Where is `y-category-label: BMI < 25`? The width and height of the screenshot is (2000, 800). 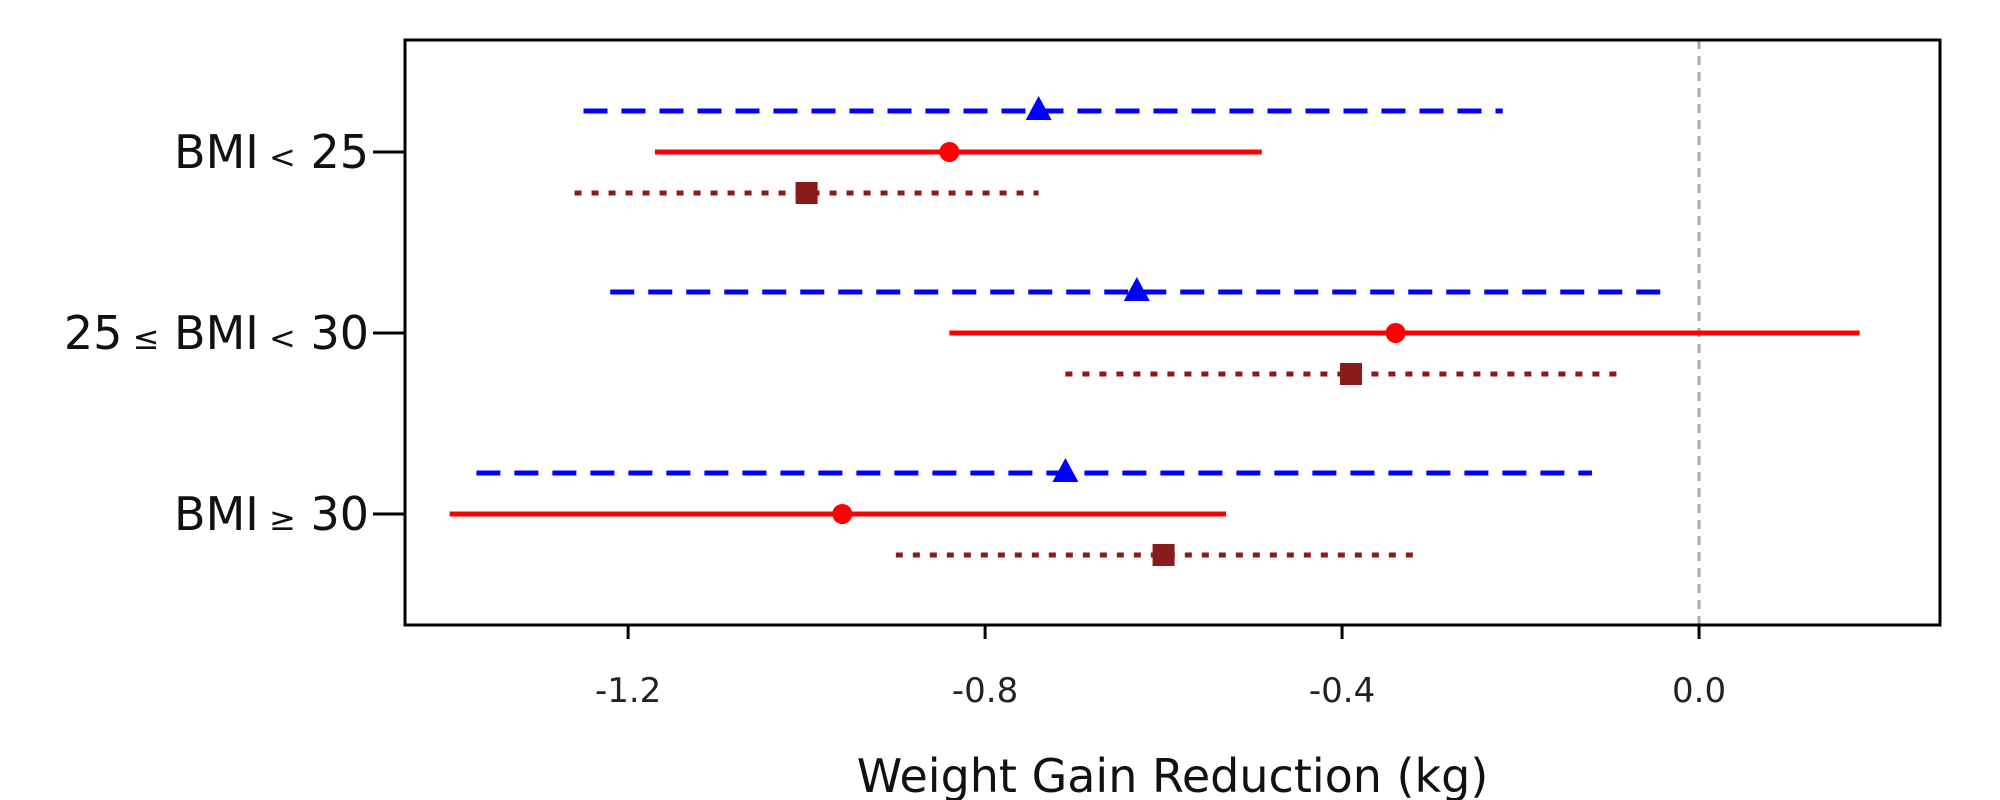
y-category-label: BMI < 25 is located at coordinates (271, 152).